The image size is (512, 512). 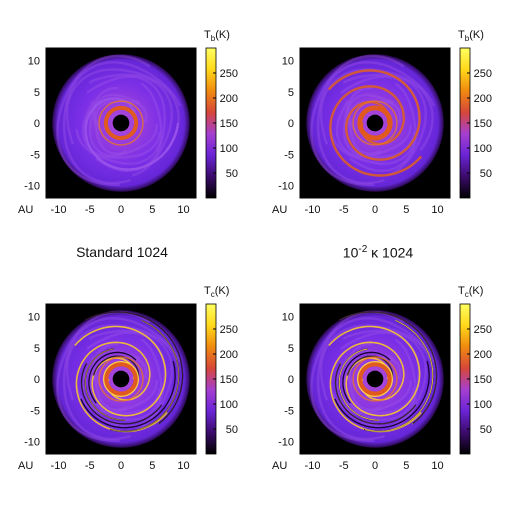 I want to click on caption-left-text: Standard 1024, so click(x=122, y=252).